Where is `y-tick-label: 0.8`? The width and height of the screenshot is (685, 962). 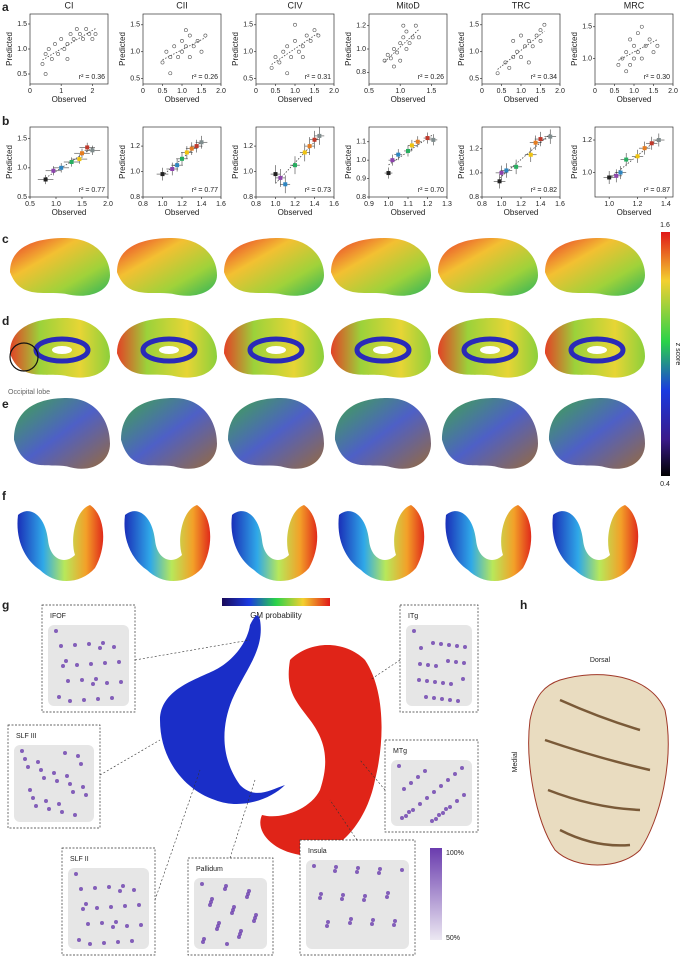
y-tick-label: 0.8 is located at coordinates (361, 197).